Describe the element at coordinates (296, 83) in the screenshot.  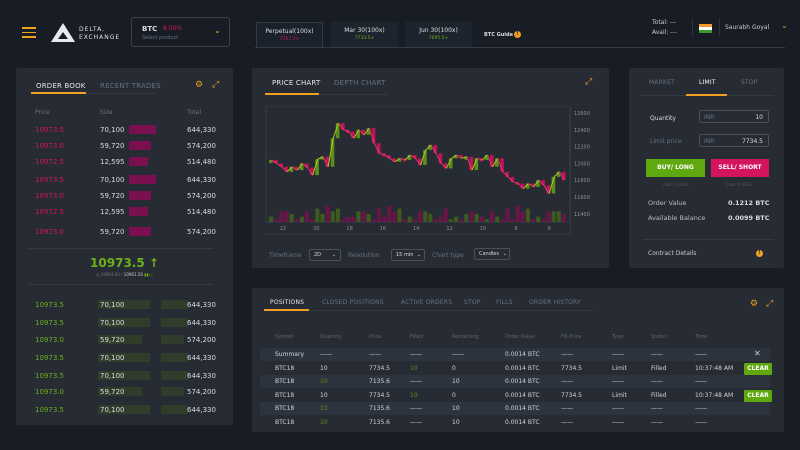
I see `tab-price-chart: PRICE CHART` at that location.